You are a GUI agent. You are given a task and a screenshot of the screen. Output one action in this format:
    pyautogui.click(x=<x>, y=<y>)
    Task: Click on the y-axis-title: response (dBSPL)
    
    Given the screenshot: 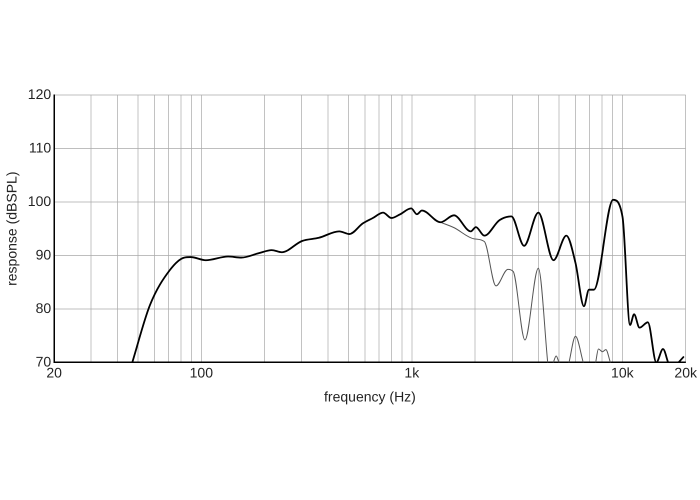 What is the action you would take?
    pyautogui.click(x=11, y=228)
    